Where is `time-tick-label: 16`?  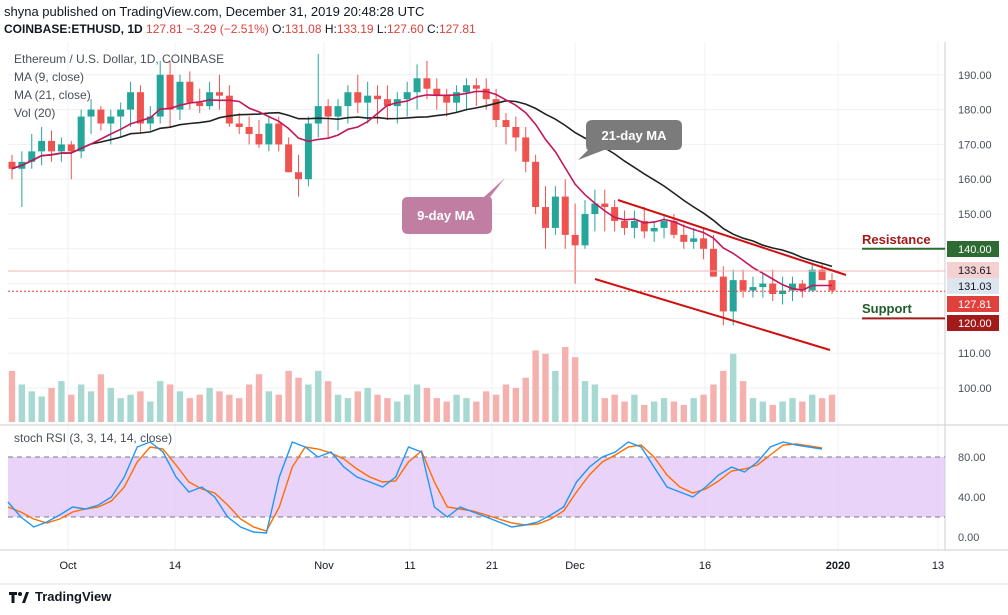 time-tick-label: 16 is located at coordinates (705, 566).